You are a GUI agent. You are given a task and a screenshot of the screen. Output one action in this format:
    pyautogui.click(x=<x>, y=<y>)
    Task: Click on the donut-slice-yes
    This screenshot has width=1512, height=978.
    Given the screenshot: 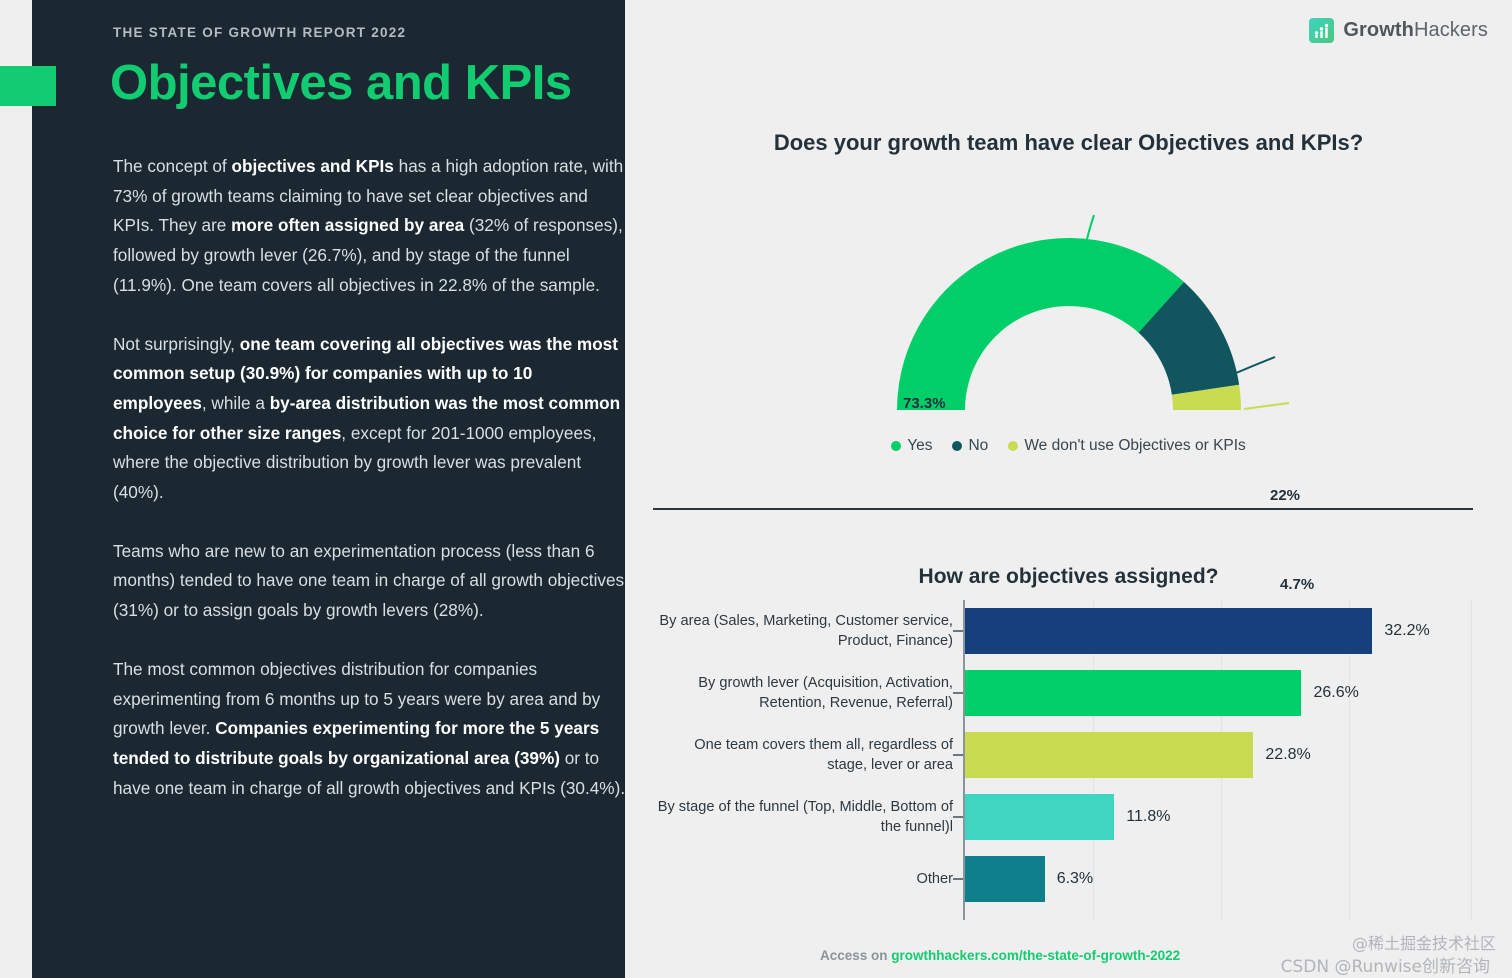 What is the action you would take?
    pyautogui.click(x=1040, y=324)
    